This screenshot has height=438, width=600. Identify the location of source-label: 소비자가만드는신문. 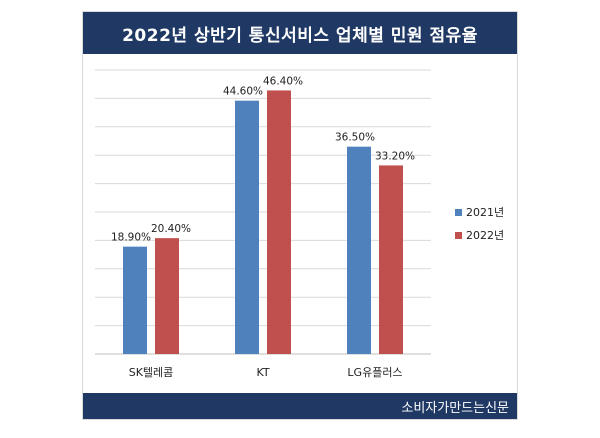
(455, 408).